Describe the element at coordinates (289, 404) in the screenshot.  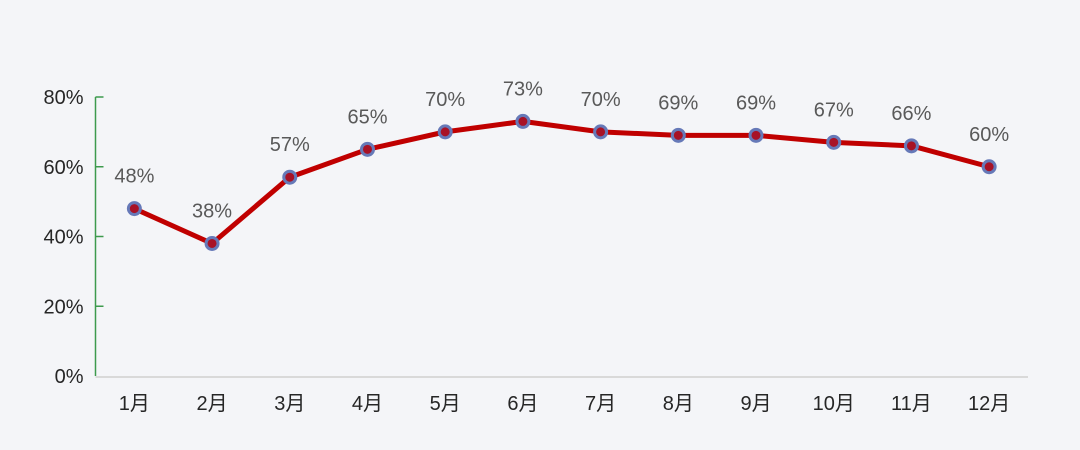
I see `x-category-label: 3月` at that location.